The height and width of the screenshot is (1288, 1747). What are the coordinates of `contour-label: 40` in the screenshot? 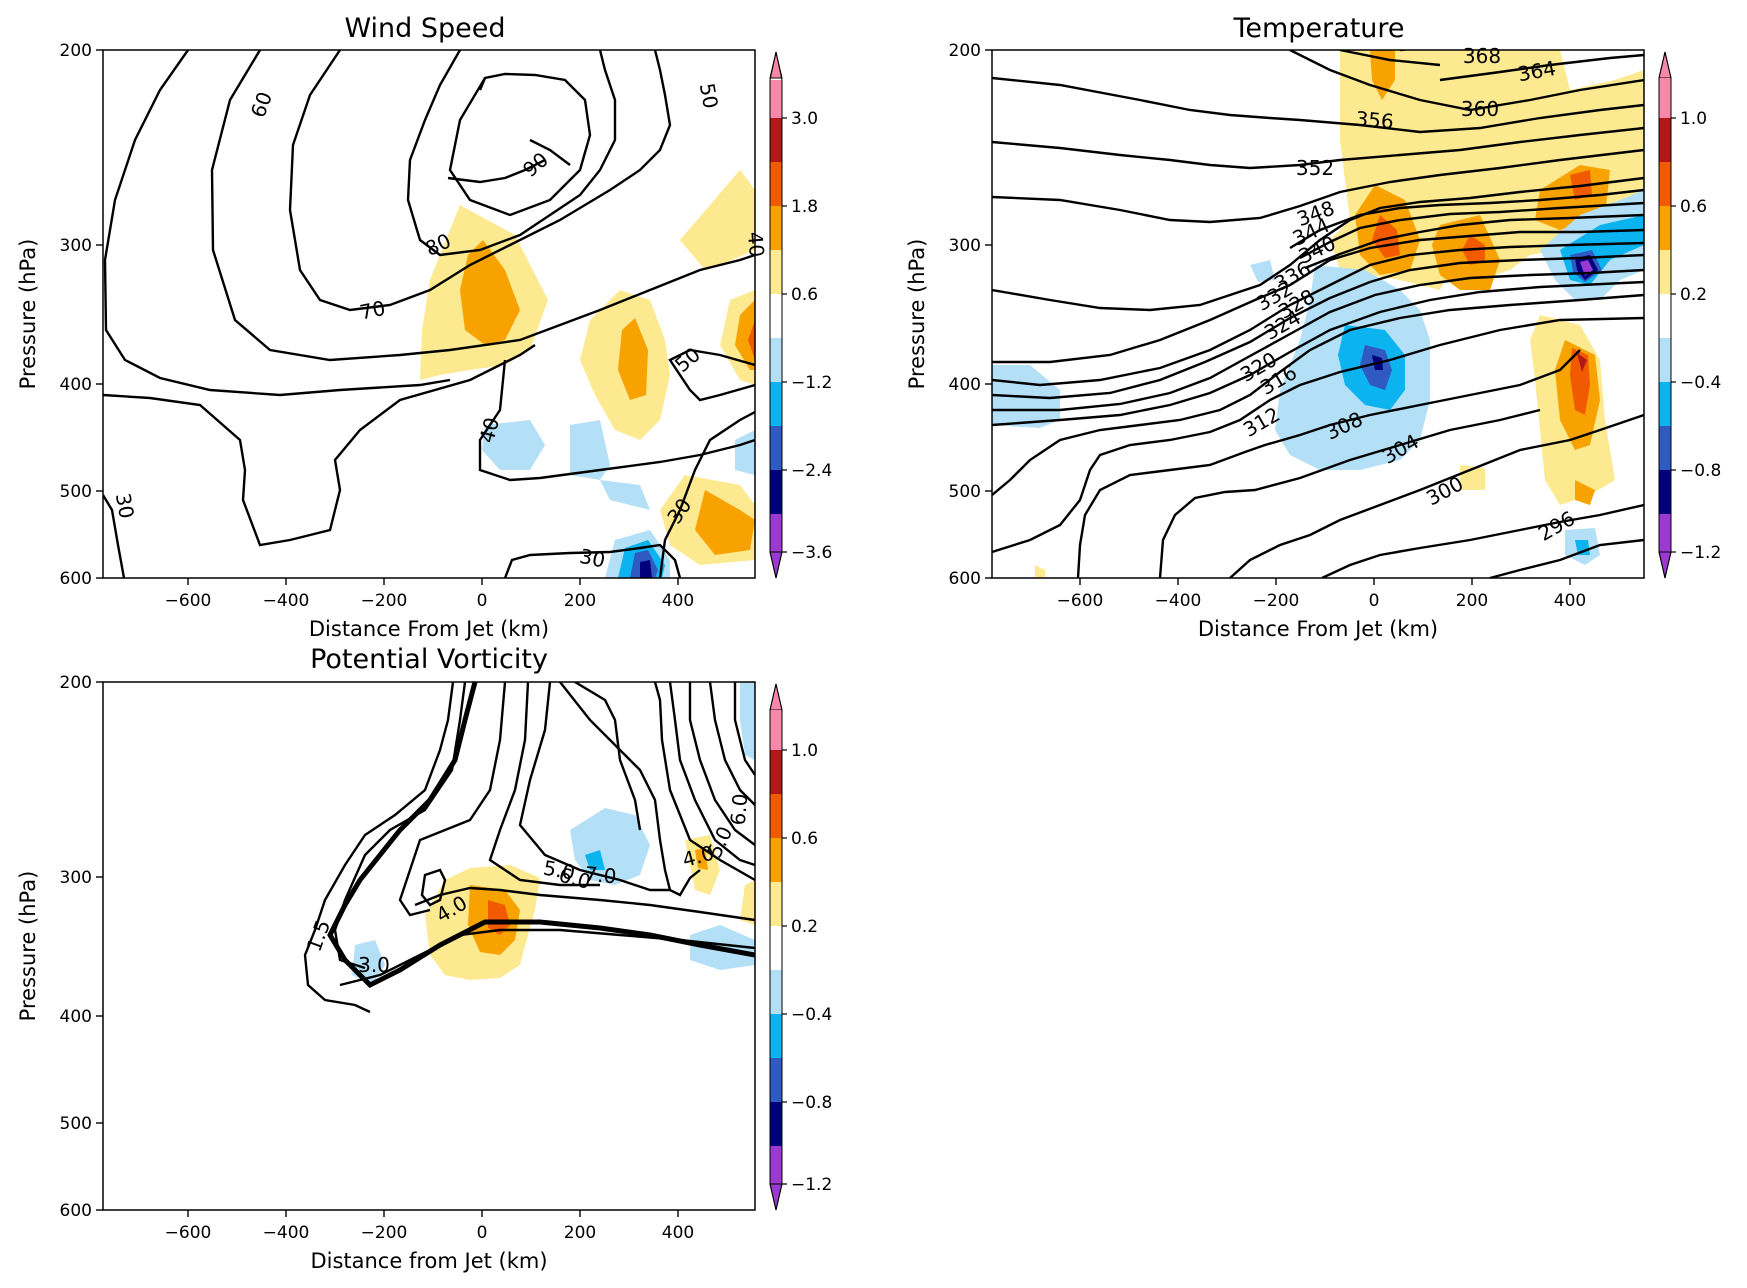 It's located at (756, 244).